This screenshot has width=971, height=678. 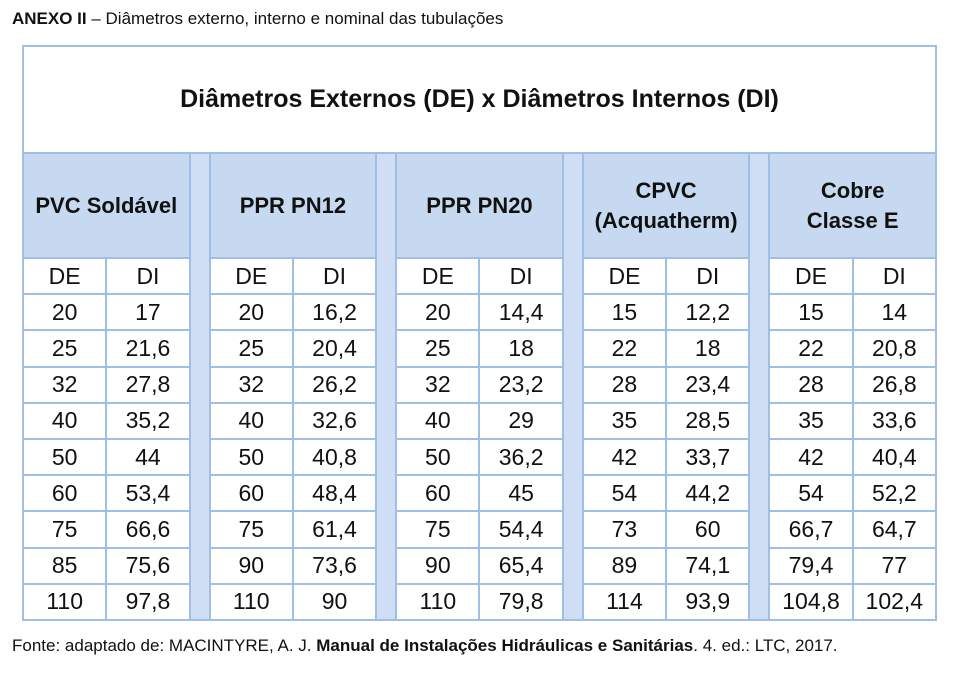 What do you see at coordinates (624, 565) in the screenshot?
I see `cell-de: 89` at bounding box center [624, 565].